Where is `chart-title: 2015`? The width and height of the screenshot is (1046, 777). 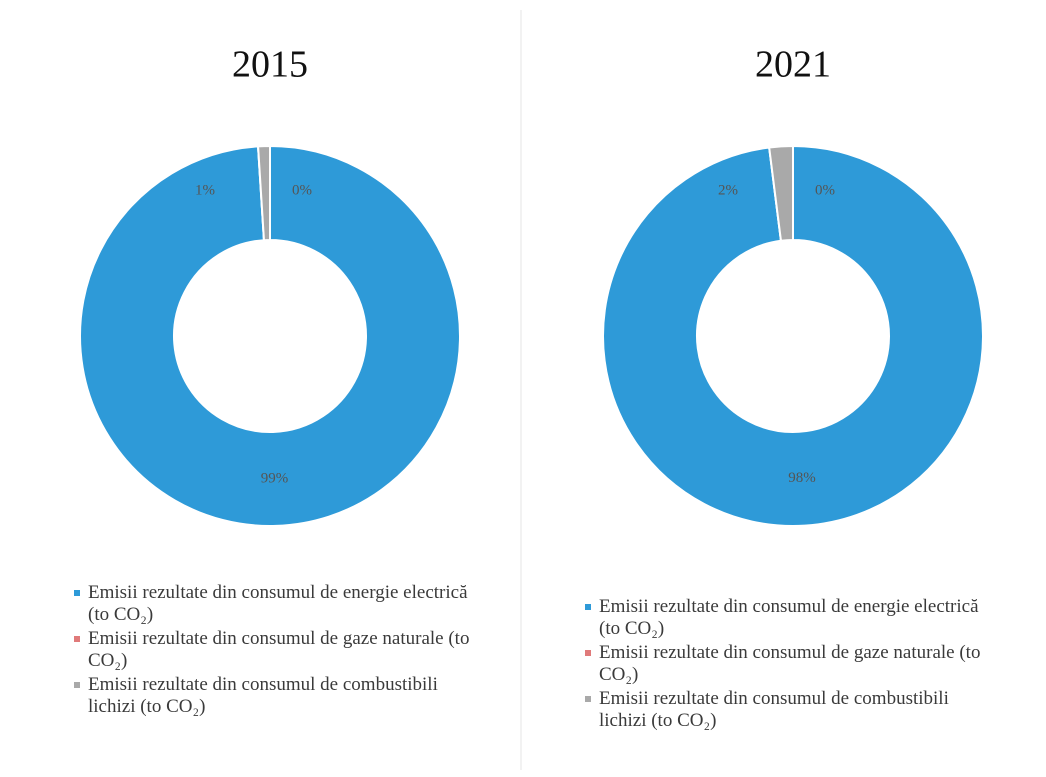 chart-title: 2015 is located at coordinates (270, 65).